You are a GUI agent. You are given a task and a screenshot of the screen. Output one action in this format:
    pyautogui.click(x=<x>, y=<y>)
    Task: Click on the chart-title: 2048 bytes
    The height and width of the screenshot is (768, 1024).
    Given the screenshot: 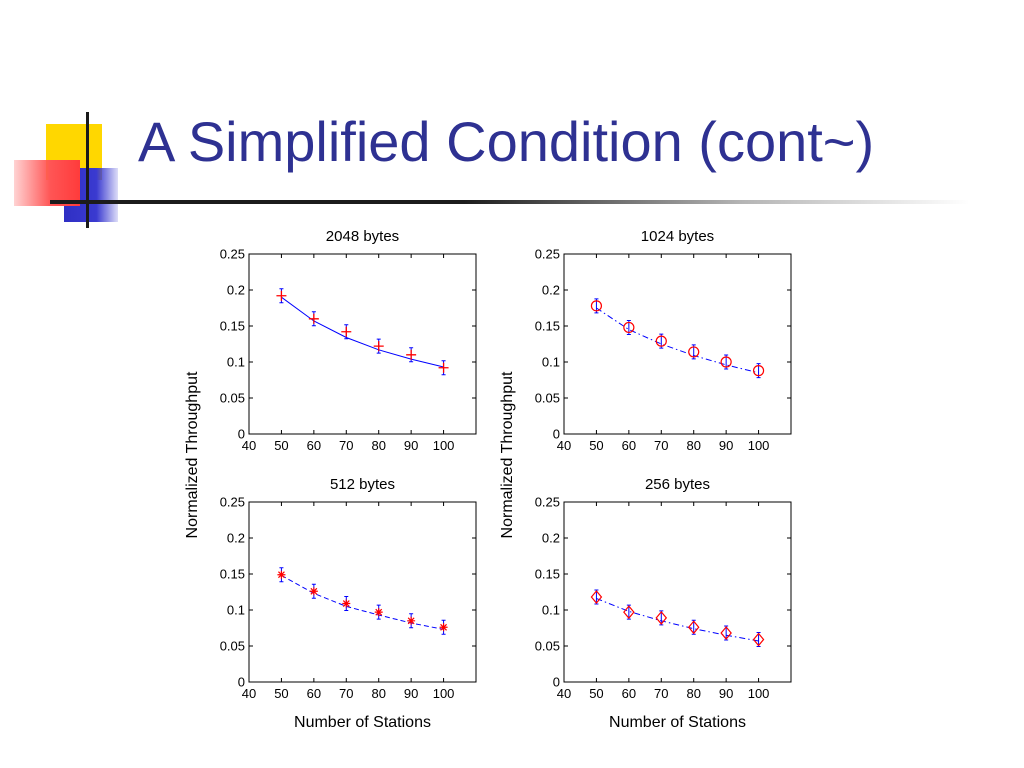 What is the action you would take?
    pyautogui.click(x=362, y=236)
    